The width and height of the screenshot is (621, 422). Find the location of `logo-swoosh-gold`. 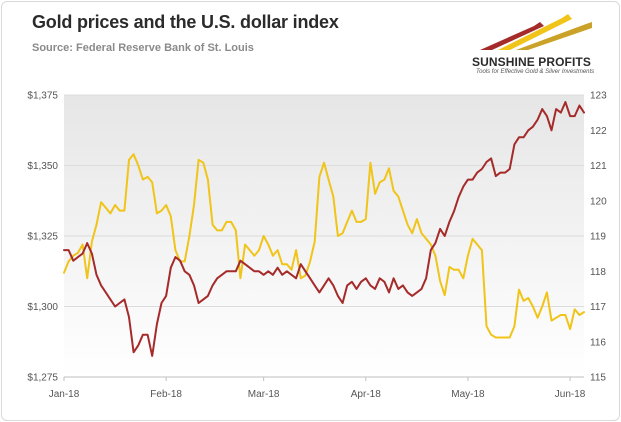

logo-swoosh-gold is located at coordinates (535, 32).